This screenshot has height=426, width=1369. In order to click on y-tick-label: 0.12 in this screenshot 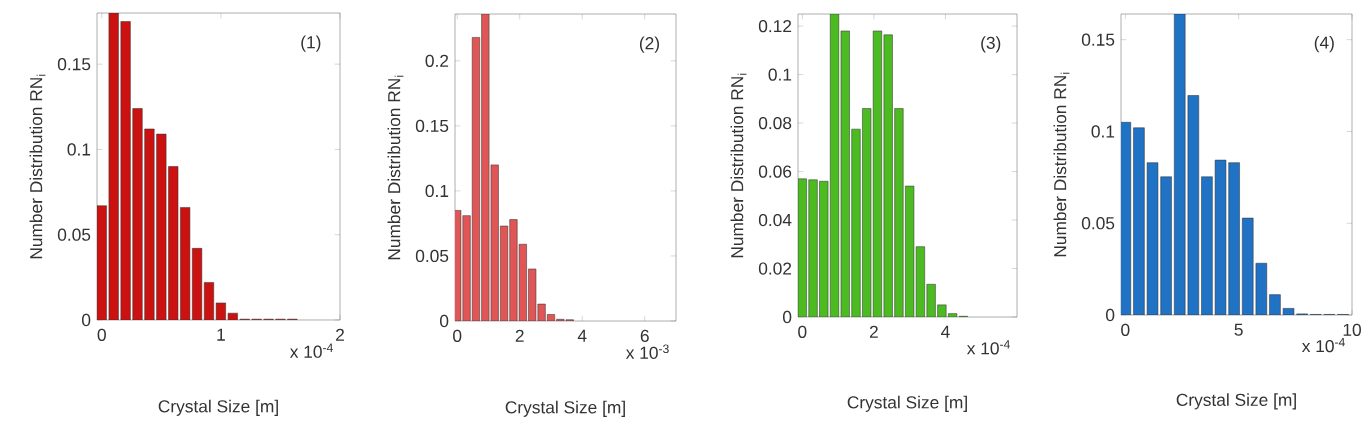, I will do `click(775, 26)`.